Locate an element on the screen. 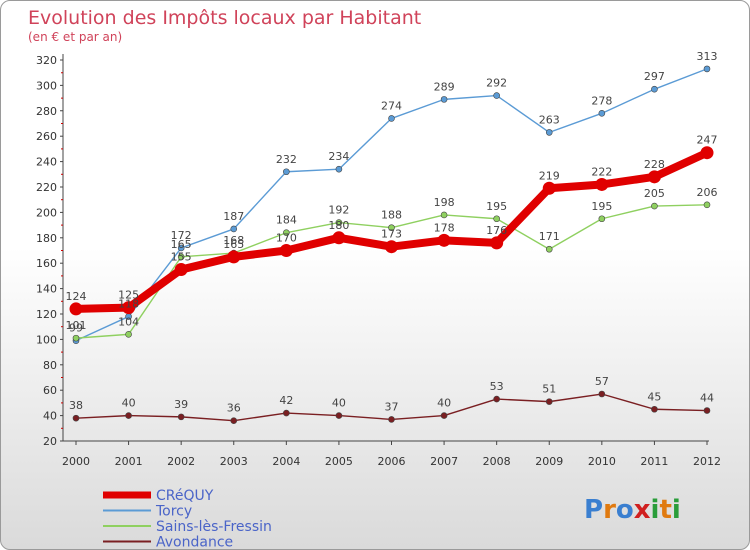  data-label: 219 is located at coordinates (549, 175).